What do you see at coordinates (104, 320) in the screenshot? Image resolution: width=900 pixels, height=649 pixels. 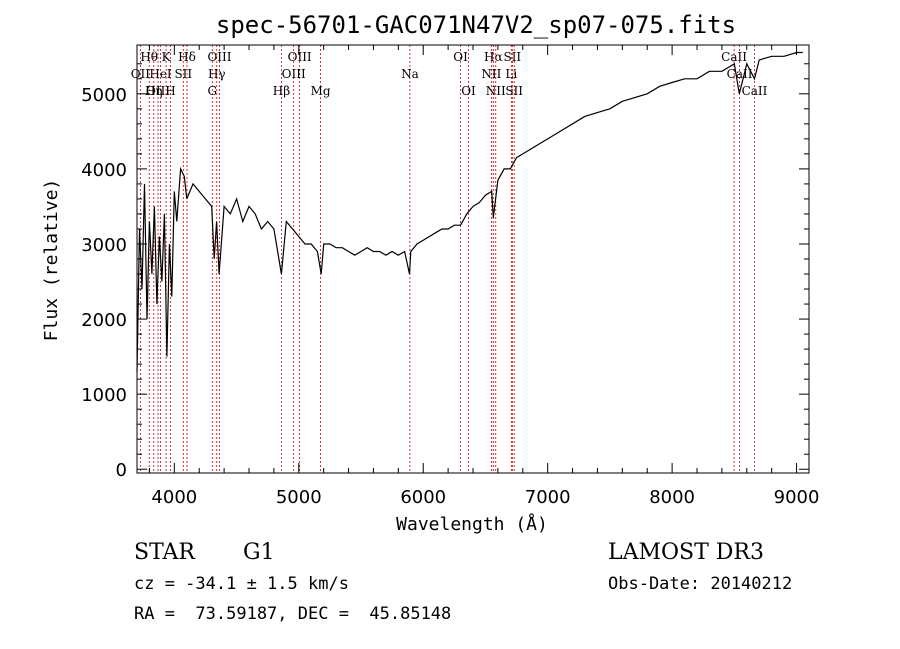 I see `y-tick-label-2: 2000` at bounding box center [104, 320].